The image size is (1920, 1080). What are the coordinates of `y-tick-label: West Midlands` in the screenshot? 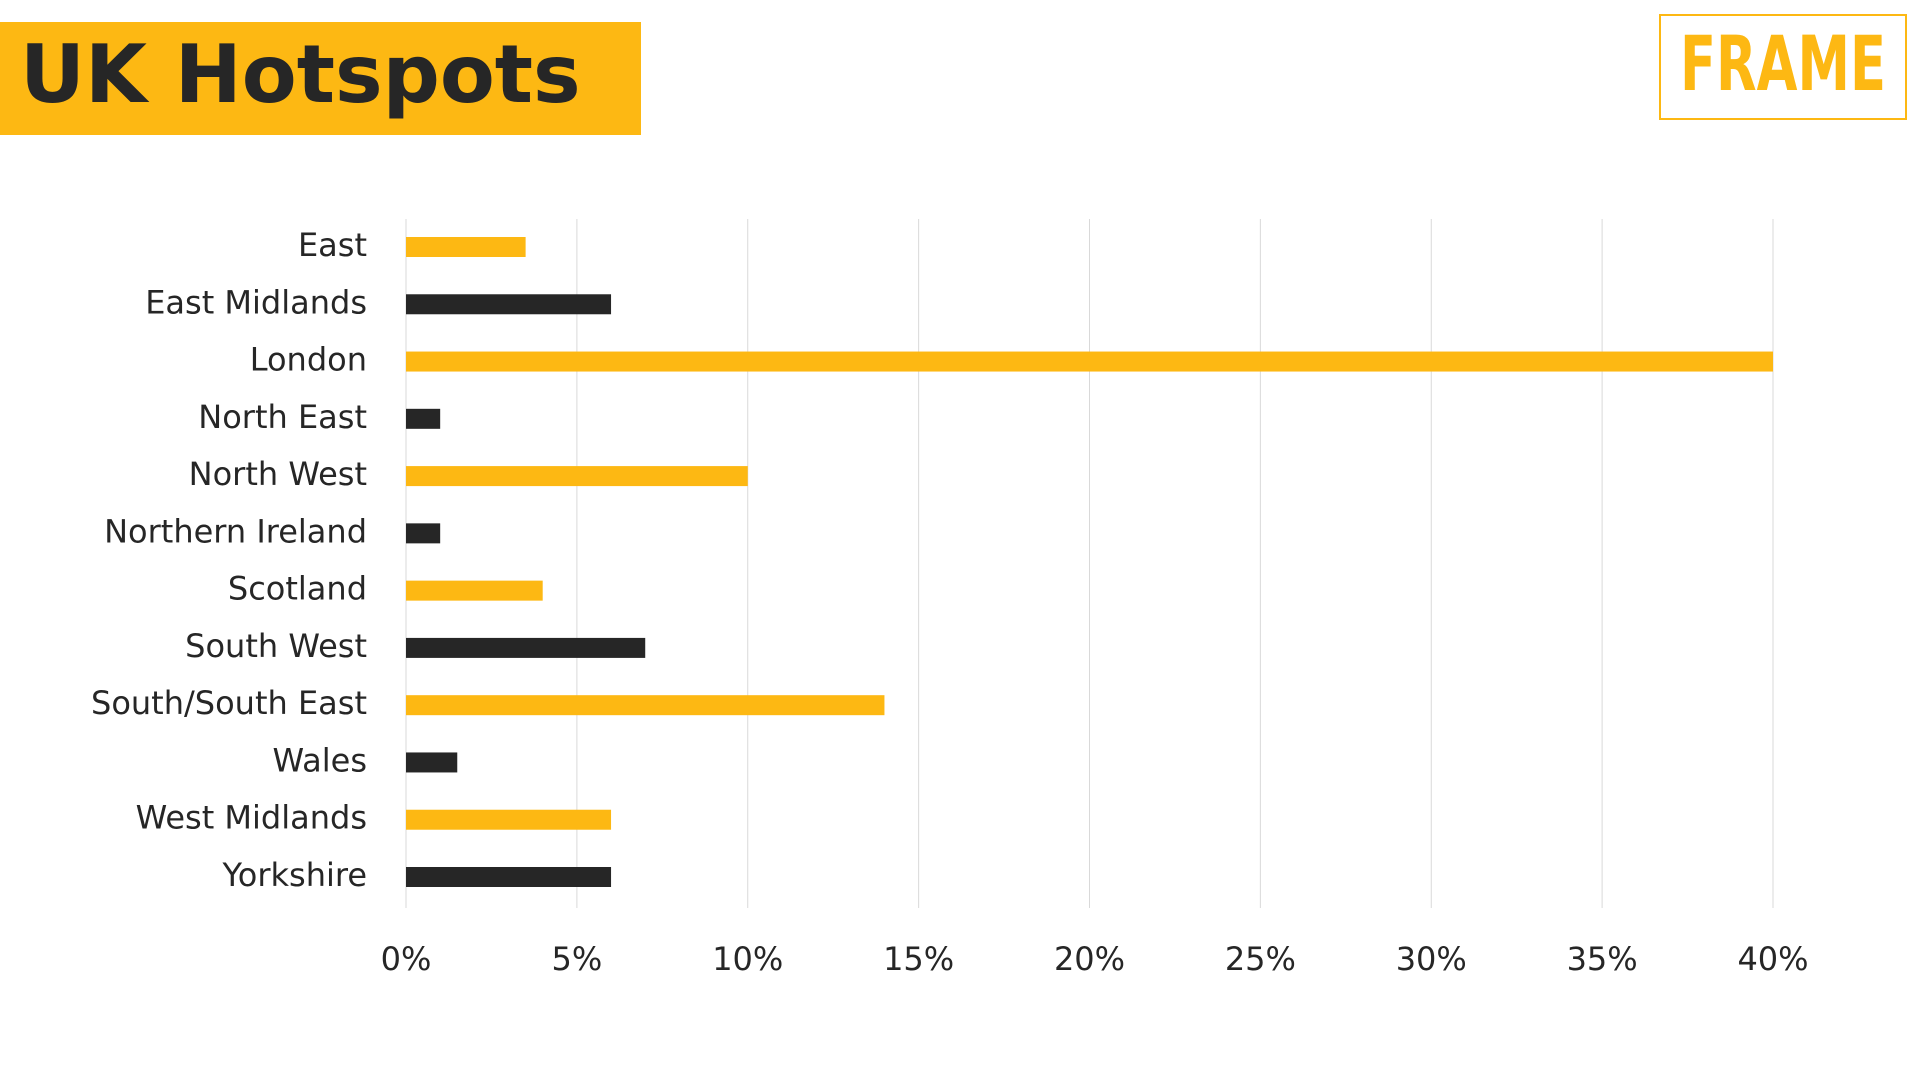 It's located at (251, 818).